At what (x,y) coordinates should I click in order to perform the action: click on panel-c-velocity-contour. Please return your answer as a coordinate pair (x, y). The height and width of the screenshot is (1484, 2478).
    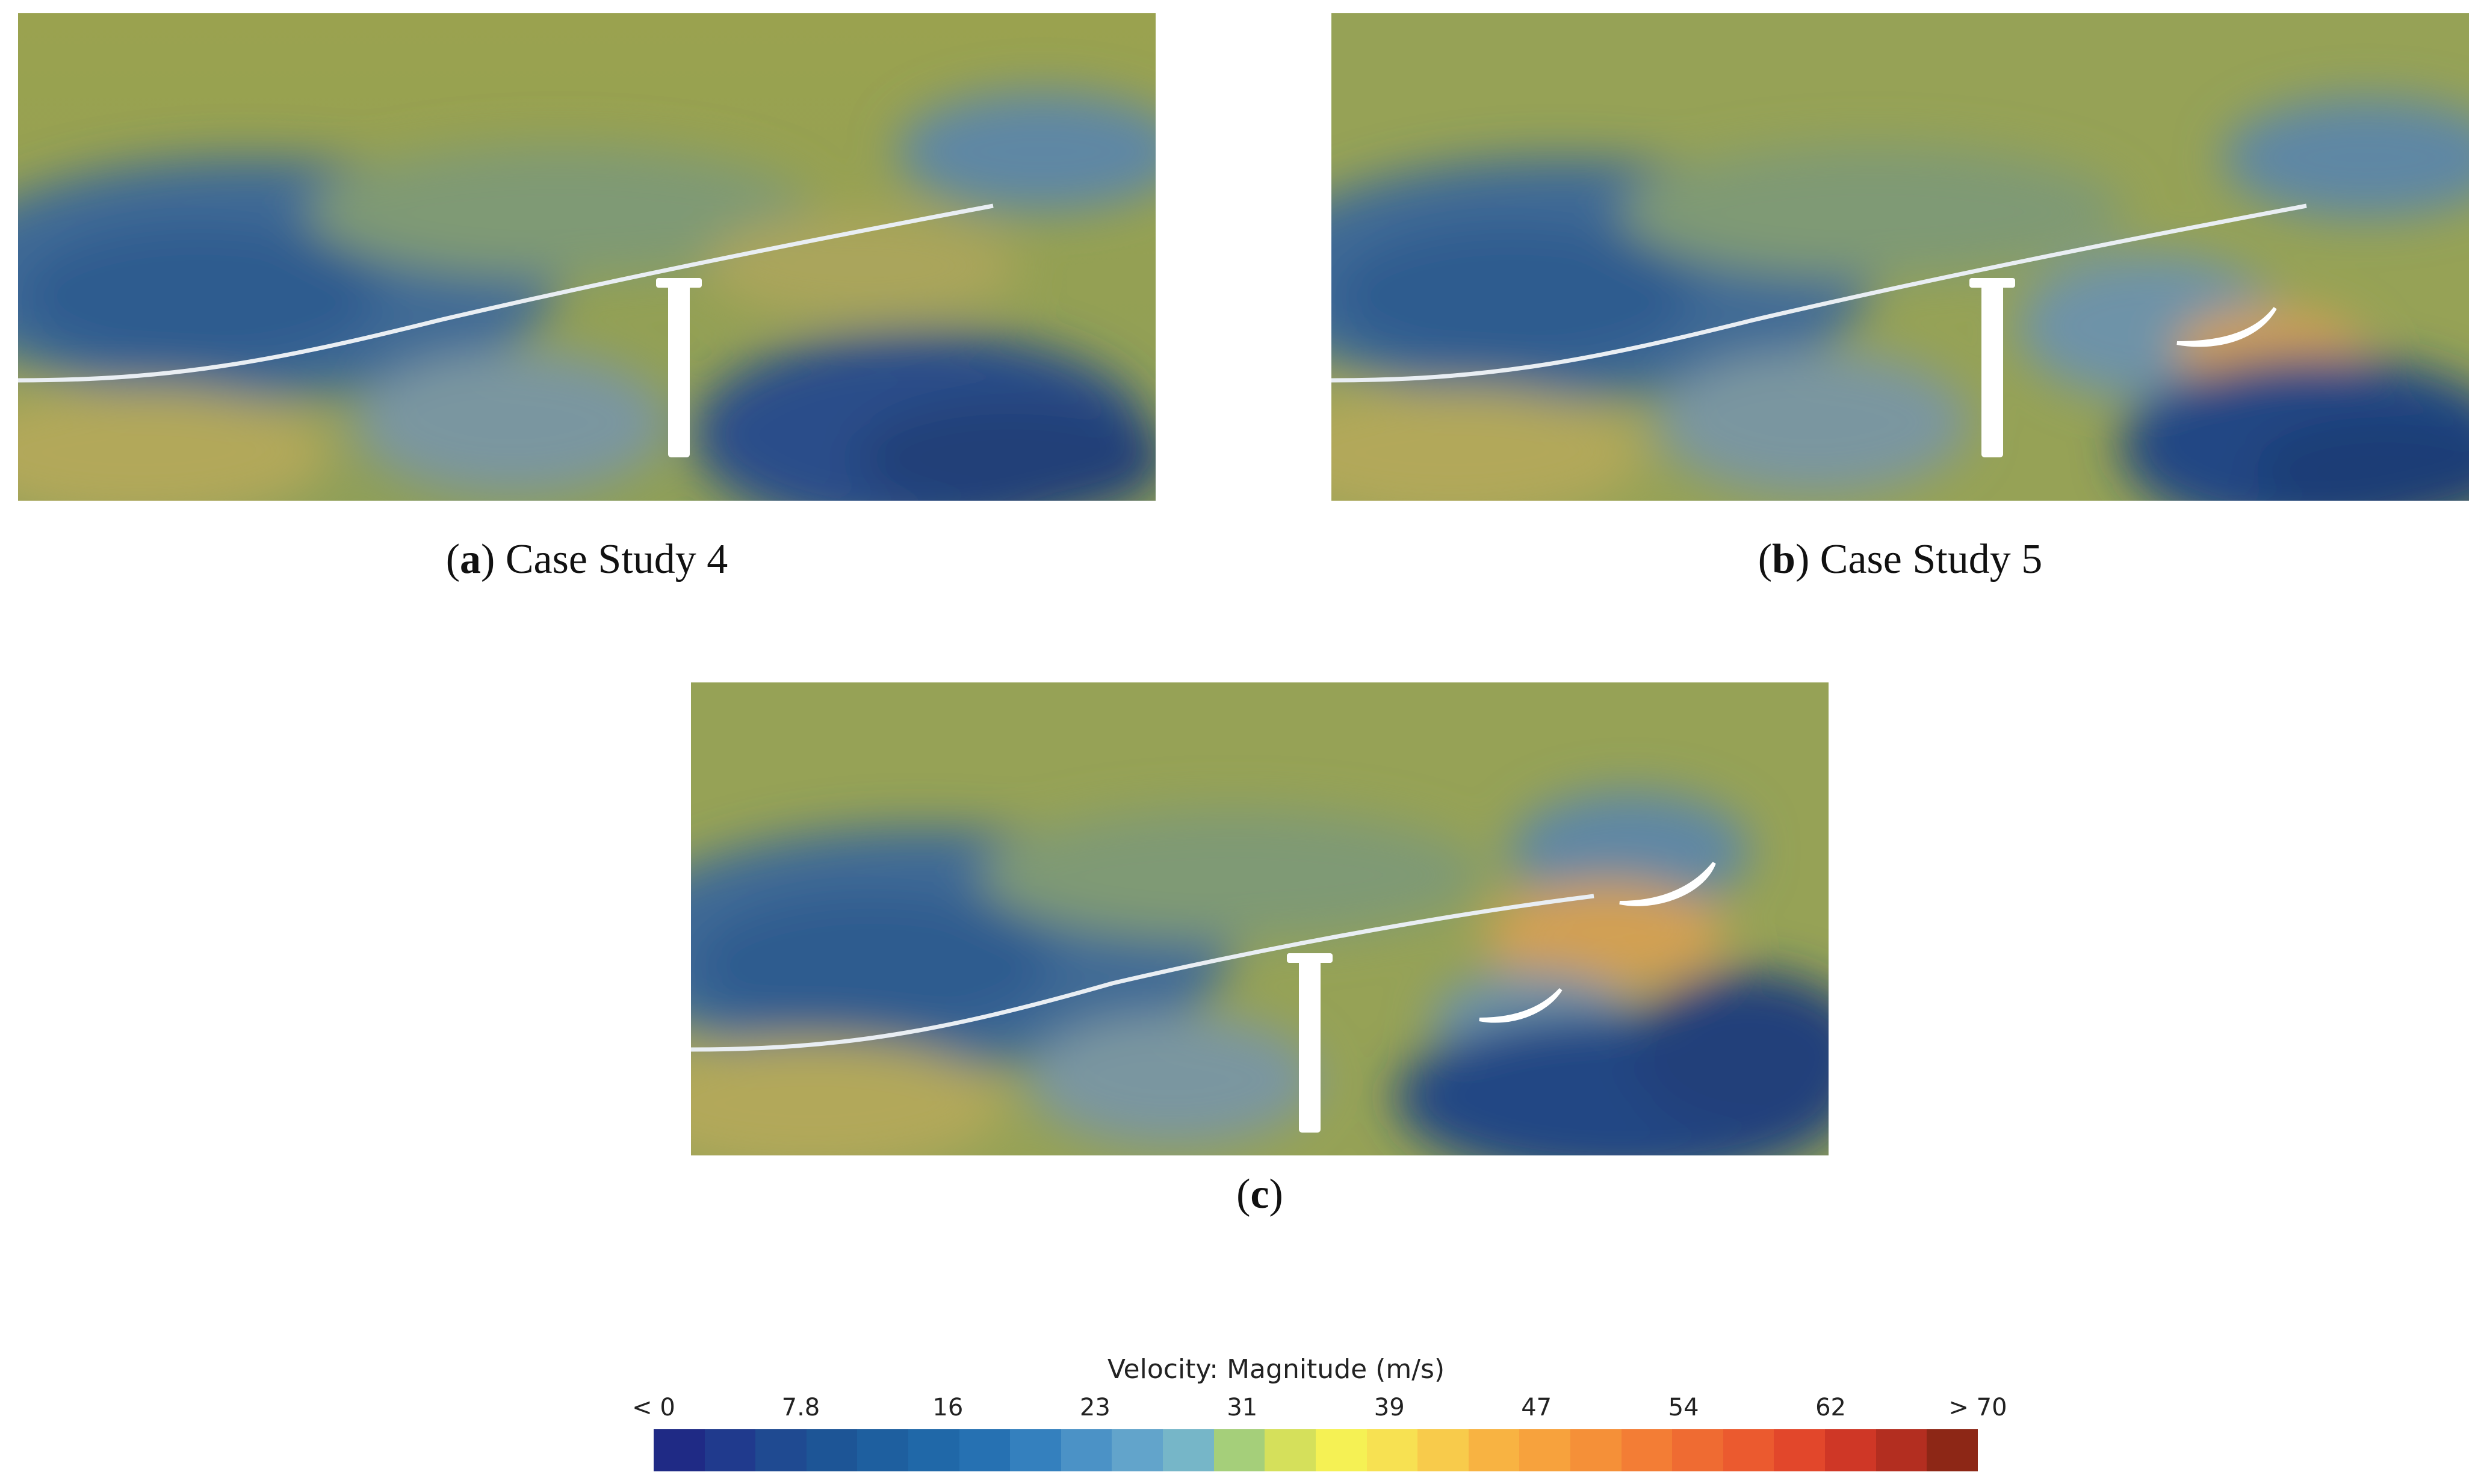
    Looking at the image, I should click on (1260, 918).